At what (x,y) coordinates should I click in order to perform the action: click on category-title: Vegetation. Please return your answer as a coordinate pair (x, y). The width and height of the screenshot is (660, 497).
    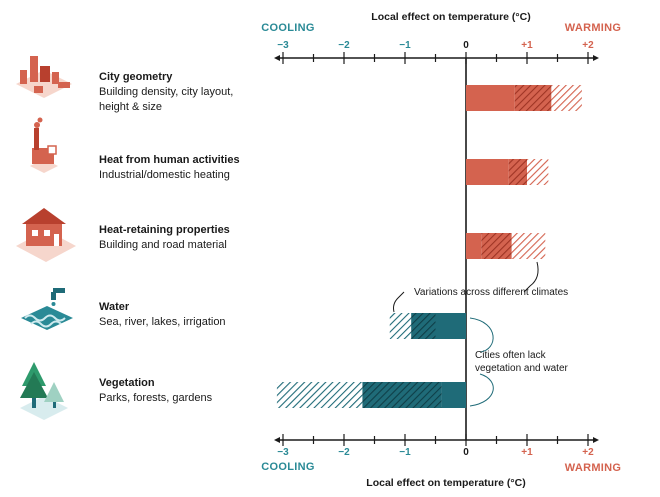
    Looking at the image, I should click on (127, 383).